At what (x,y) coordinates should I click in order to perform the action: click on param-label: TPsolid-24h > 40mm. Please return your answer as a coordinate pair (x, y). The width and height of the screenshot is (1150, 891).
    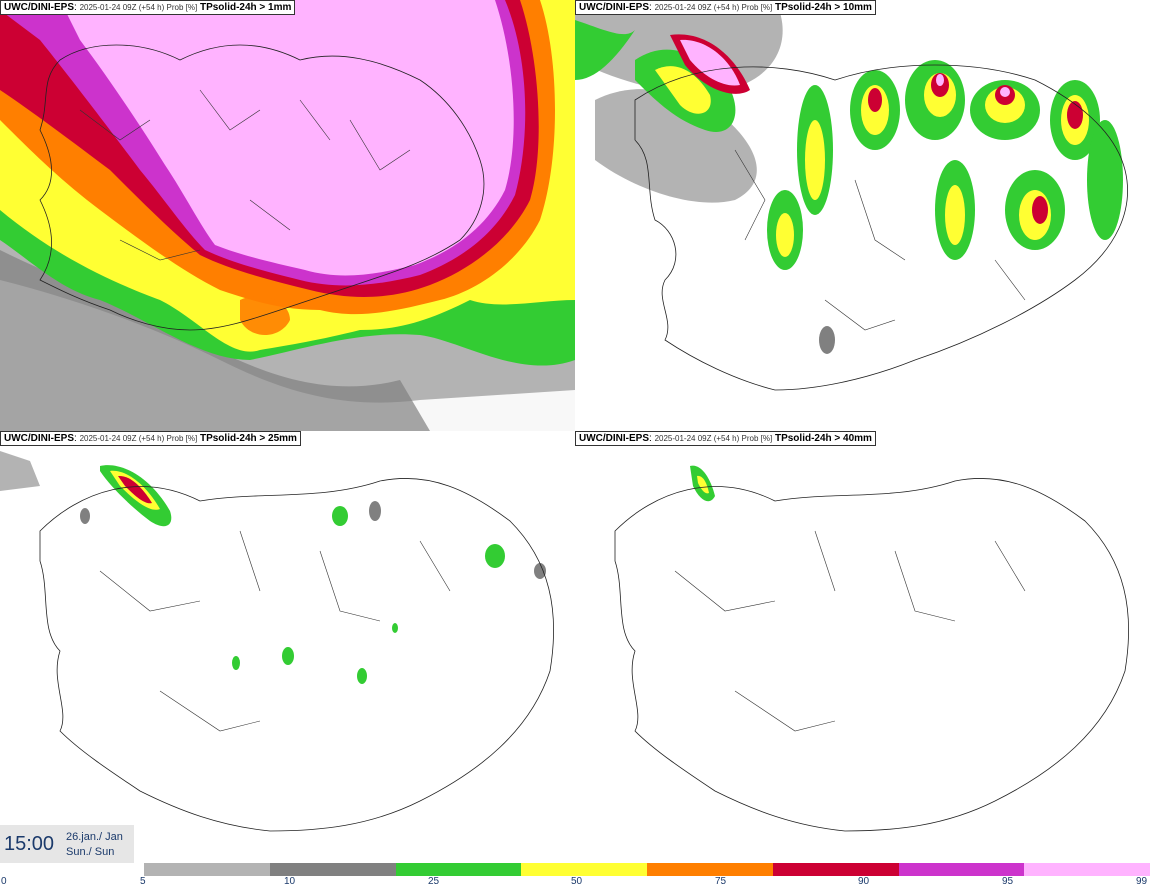
    Looking at the image, I should click on (823, 438).